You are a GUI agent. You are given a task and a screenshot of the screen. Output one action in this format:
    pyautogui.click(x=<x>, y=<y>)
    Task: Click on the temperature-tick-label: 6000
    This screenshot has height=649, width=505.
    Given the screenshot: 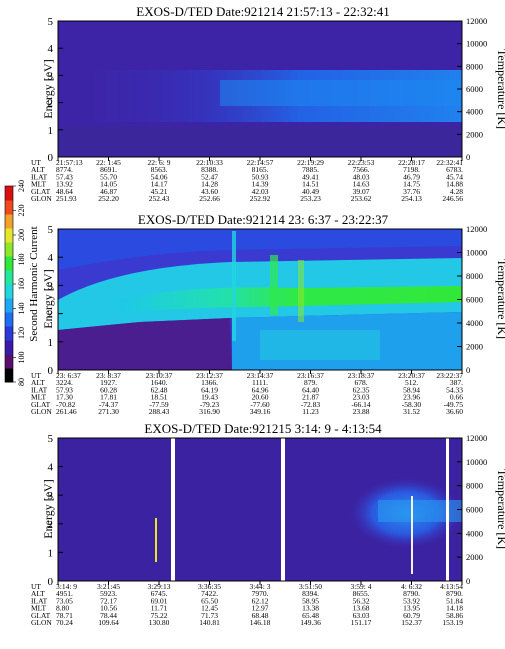 What is the action you would take?
    pyautogui.click(x=474, y=300)
    